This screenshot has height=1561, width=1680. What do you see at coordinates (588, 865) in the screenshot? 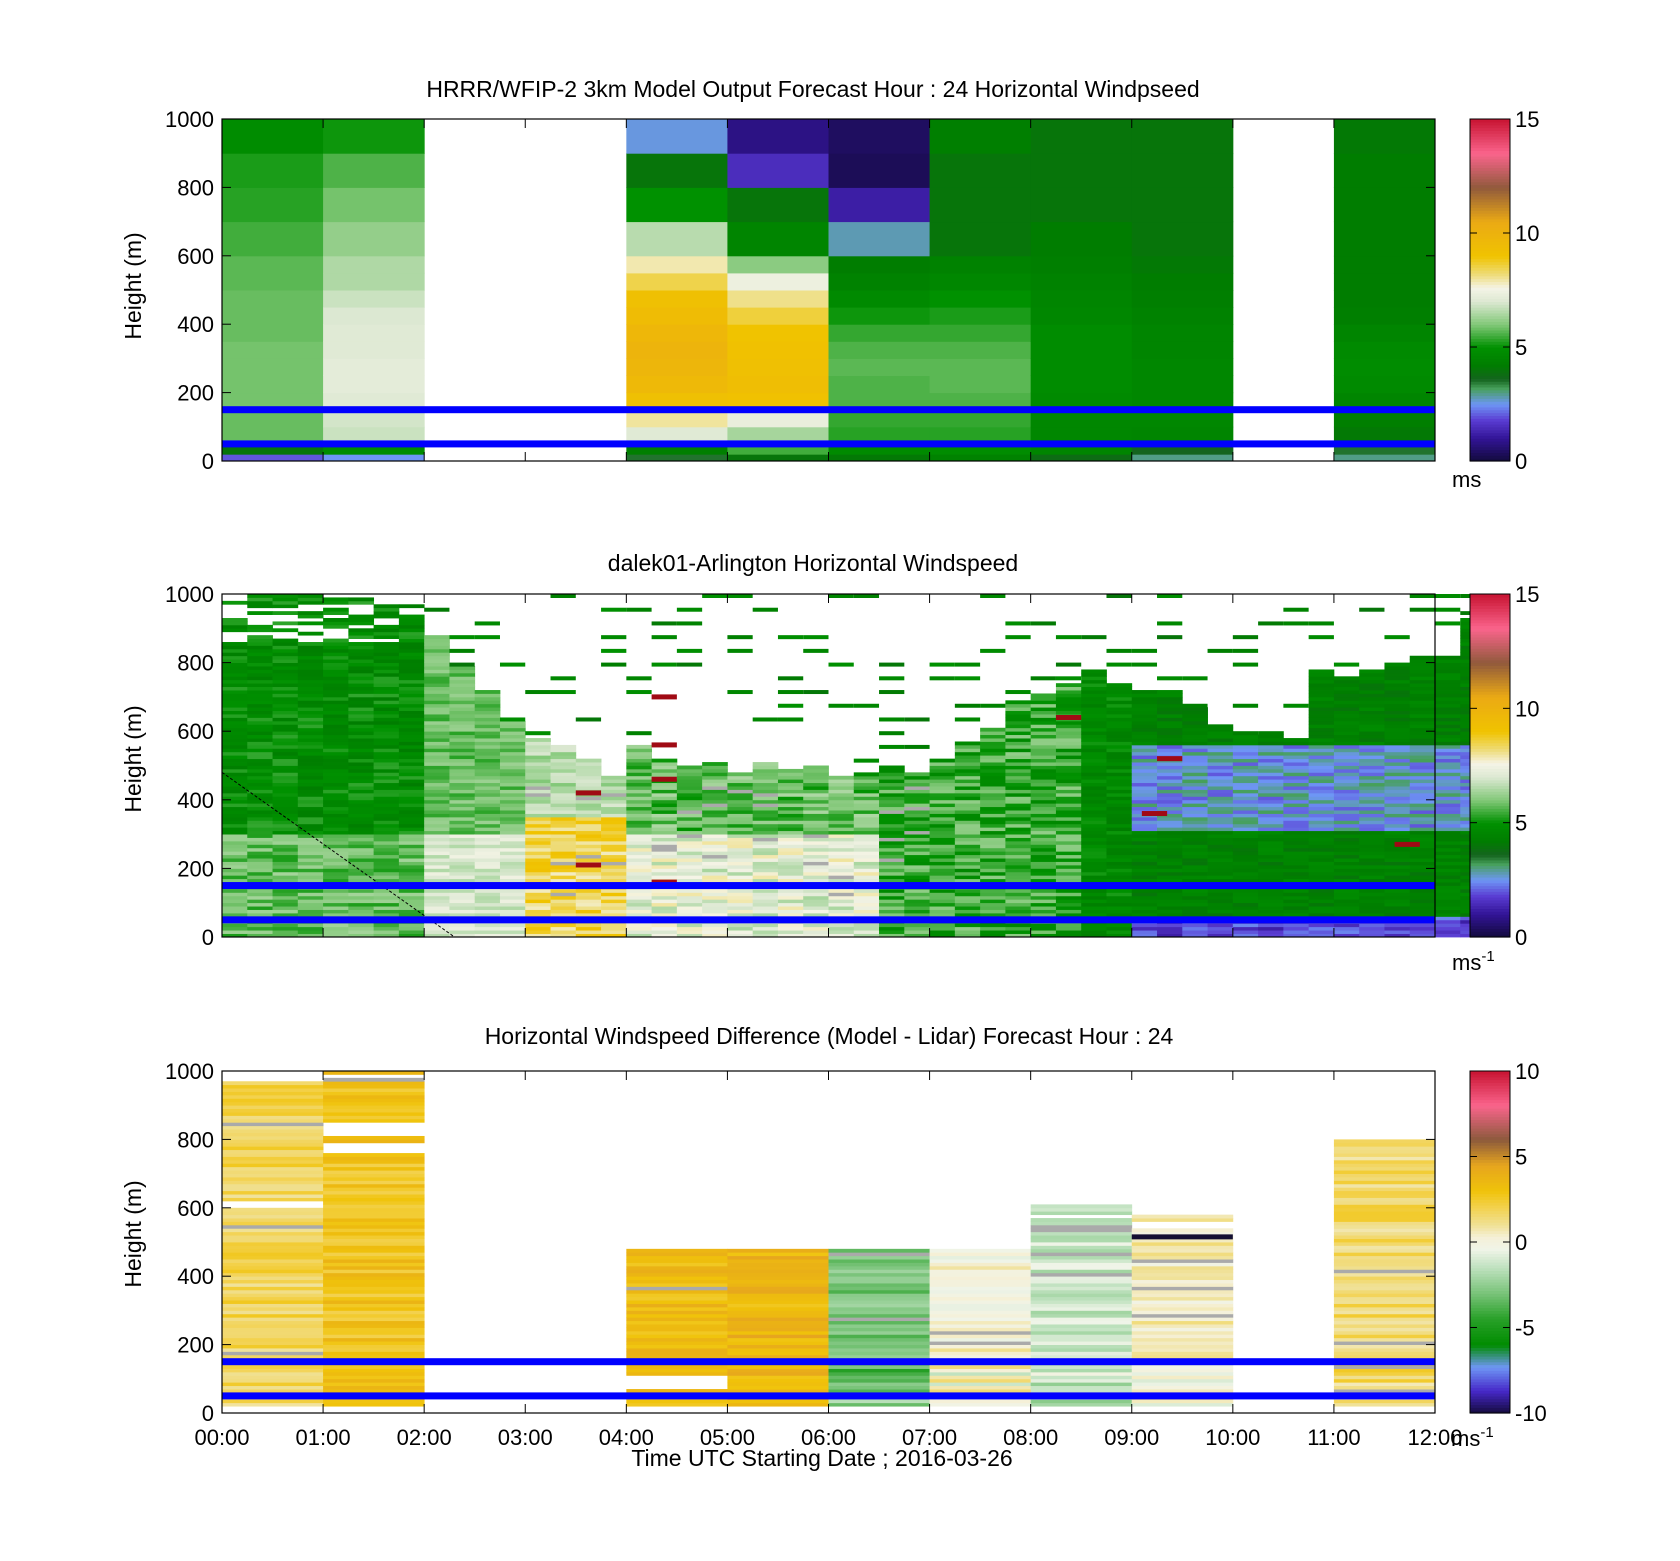
I see `lidar-outlier-mark` at bounding box center [588, 865].